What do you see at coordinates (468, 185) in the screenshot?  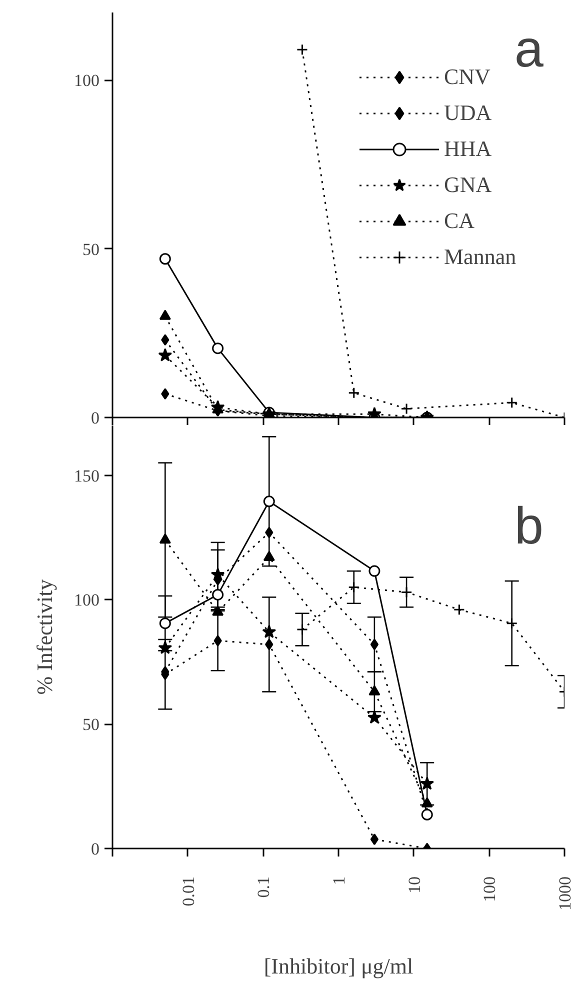 I see `legend-label: GNA` at bounding box center [468, 185].